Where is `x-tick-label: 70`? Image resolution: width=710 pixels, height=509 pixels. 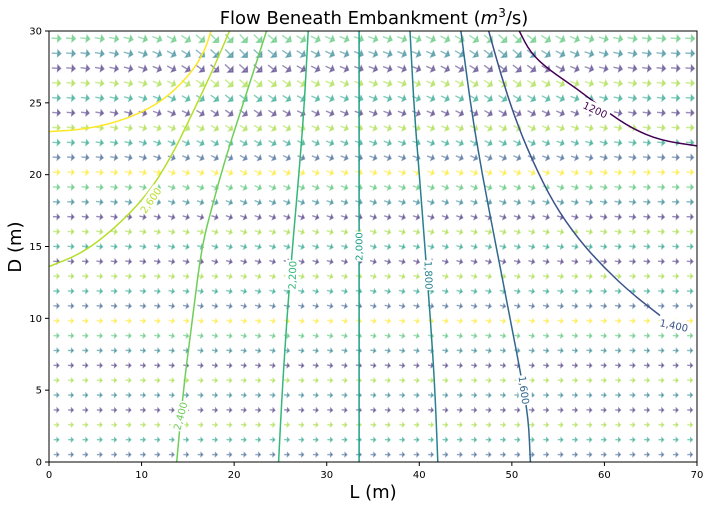 x-tick-label: 70 is located at coordinates (697, 475).